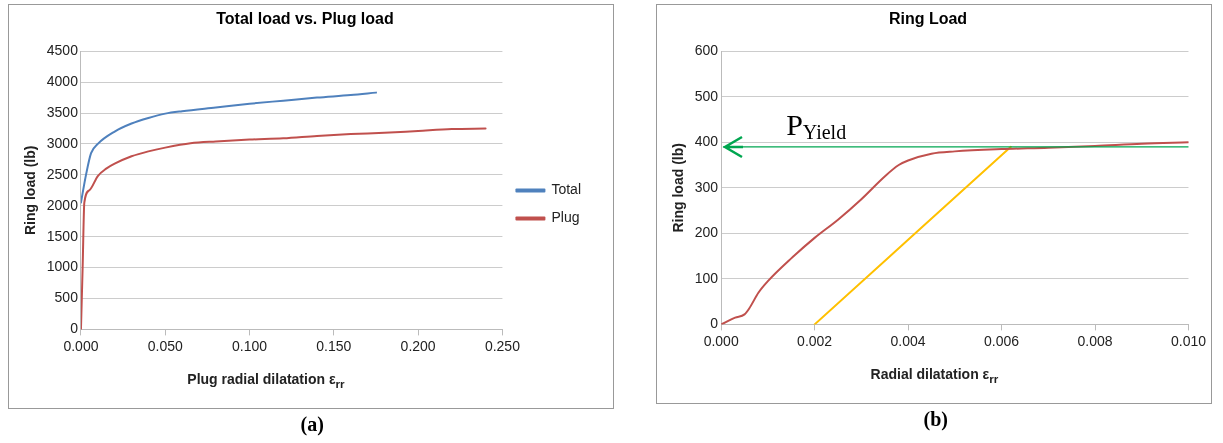  I want to click on y-tick-label: 3500, so click(62, 111).